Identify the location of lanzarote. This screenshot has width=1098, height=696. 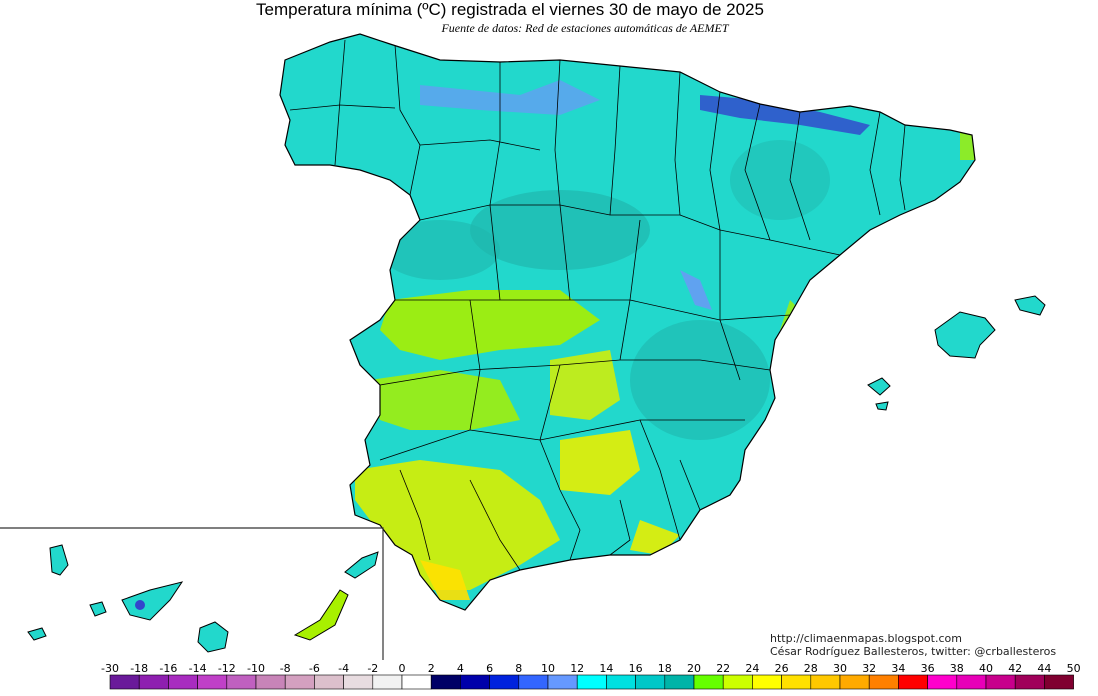
(361, 565).